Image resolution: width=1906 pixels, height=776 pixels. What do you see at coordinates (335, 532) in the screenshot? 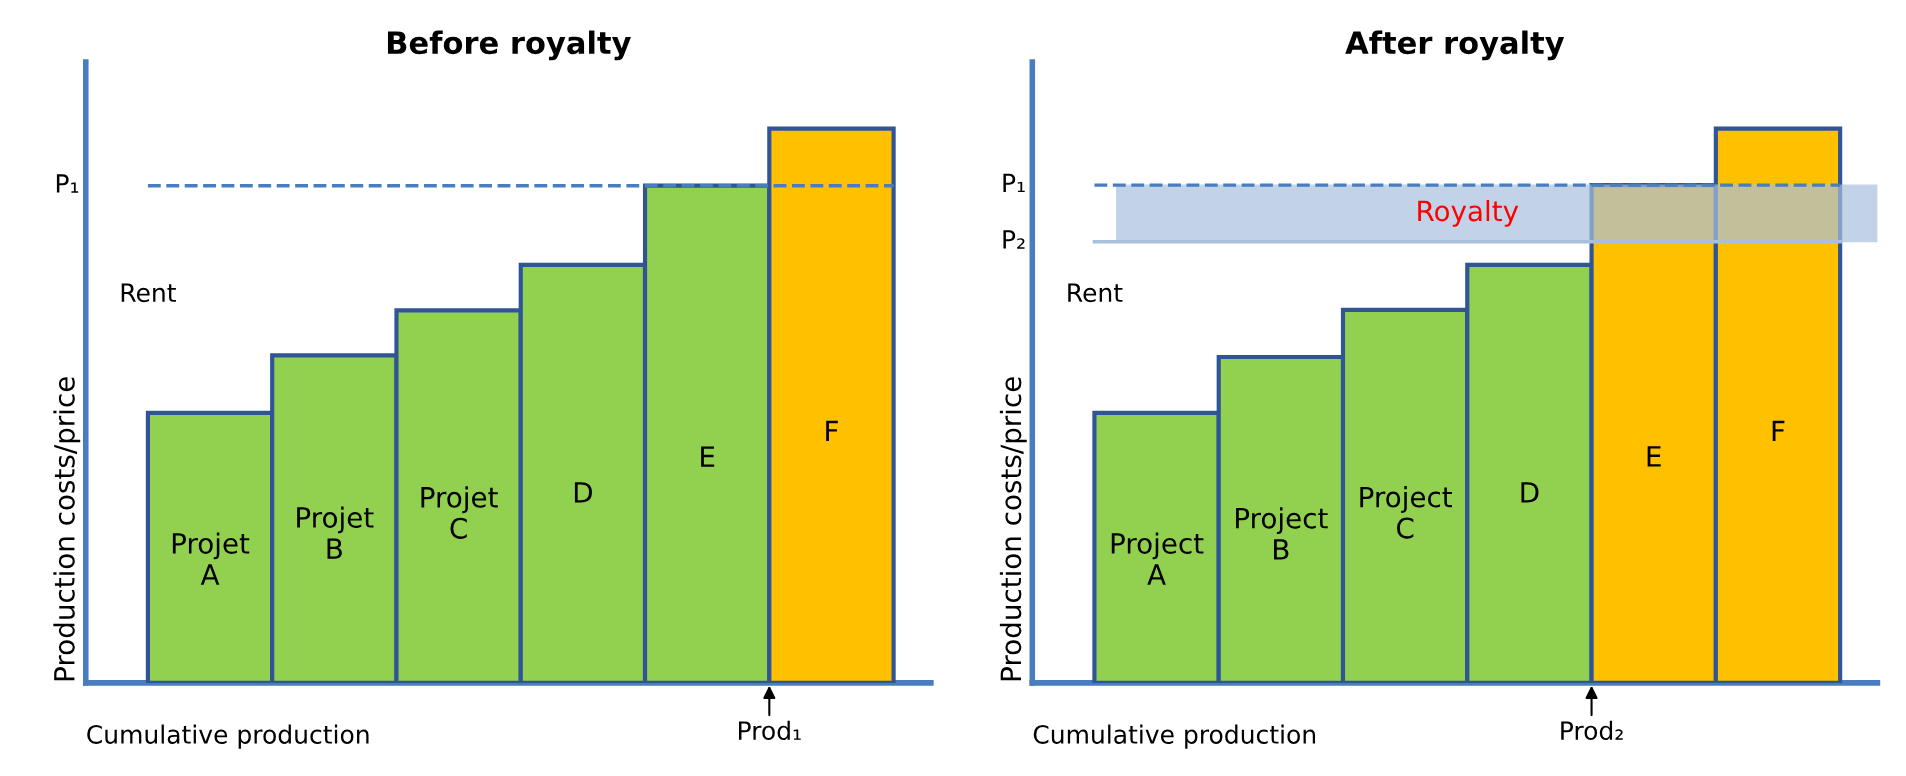
I see `x-tick-label: Projet B` at bounding box center [335, 532].